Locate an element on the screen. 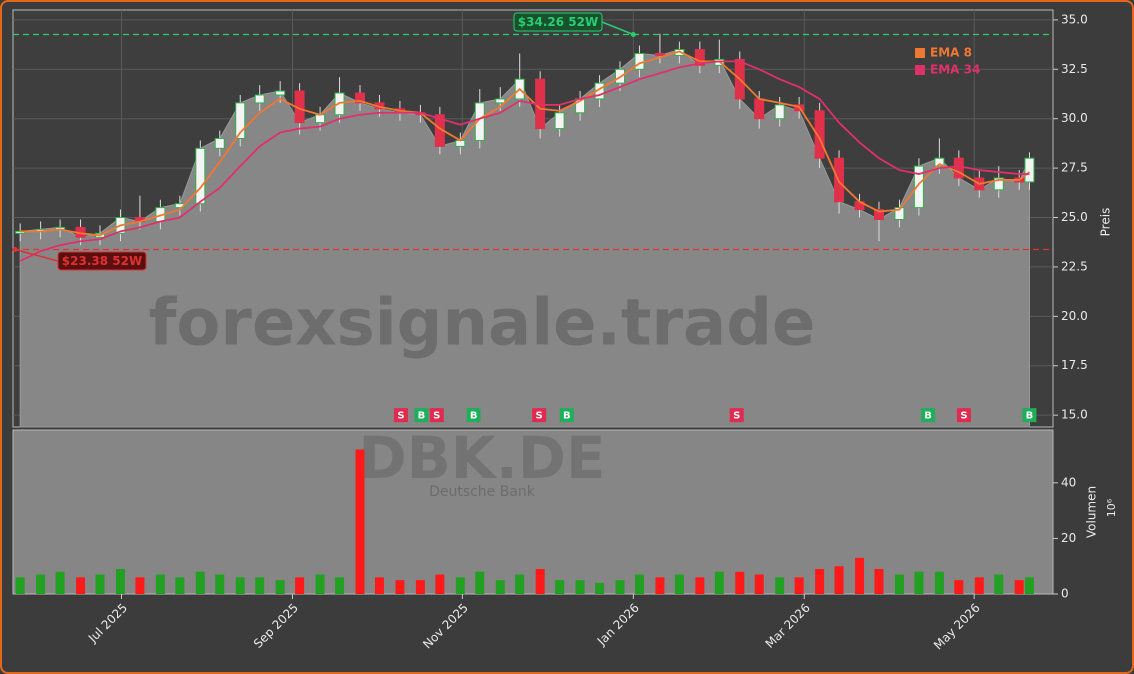 This screenshot has width=1134, height=674. annotation-arrow is located at coordinates (617, 28).